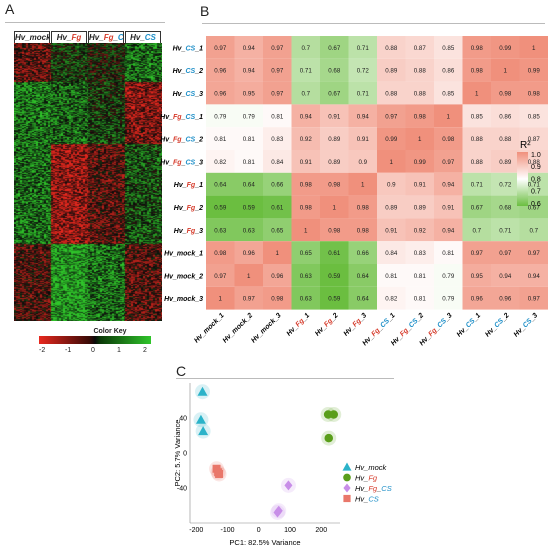  What do you see at coordinates (448, 71) in the screenshot?
I see `heatmap-cell-value: 0.86` at bounding box center [448, 71].